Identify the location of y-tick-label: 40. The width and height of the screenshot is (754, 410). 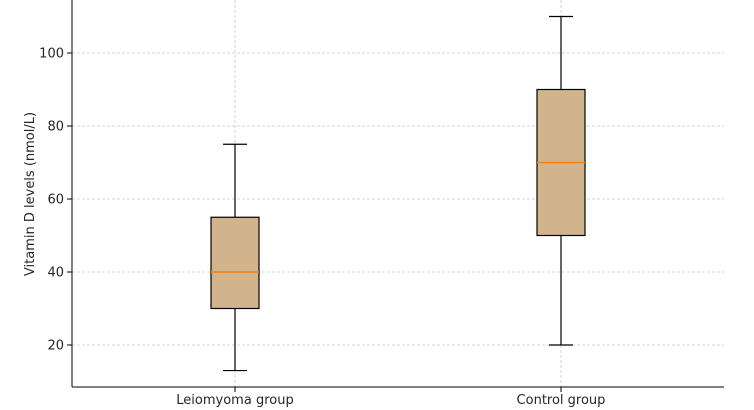
(55, 273).